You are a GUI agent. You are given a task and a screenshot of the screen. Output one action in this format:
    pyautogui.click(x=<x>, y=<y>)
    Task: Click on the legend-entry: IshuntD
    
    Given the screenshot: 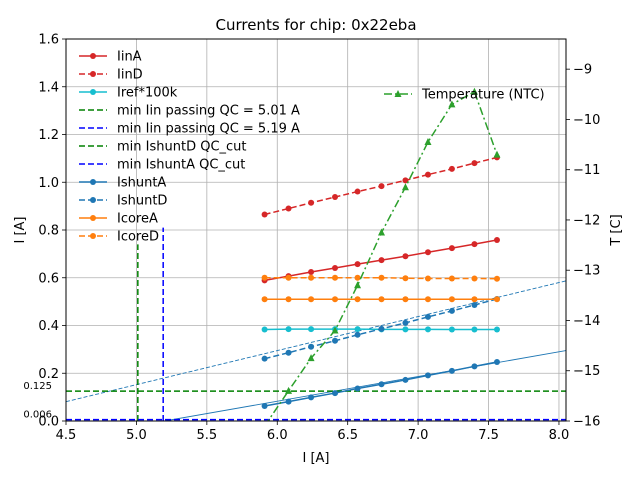 What is the action you would take?
    pyautogui.click(x=123, y=201)
    